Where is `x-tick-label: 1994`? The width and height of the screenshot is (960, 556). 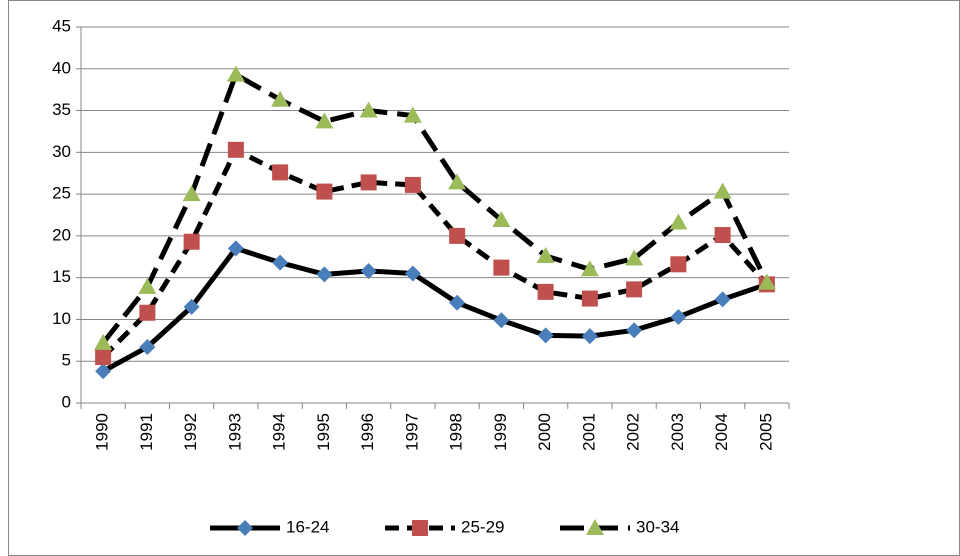
x-tick-label: 1994 is located at coordinates (279, 432).